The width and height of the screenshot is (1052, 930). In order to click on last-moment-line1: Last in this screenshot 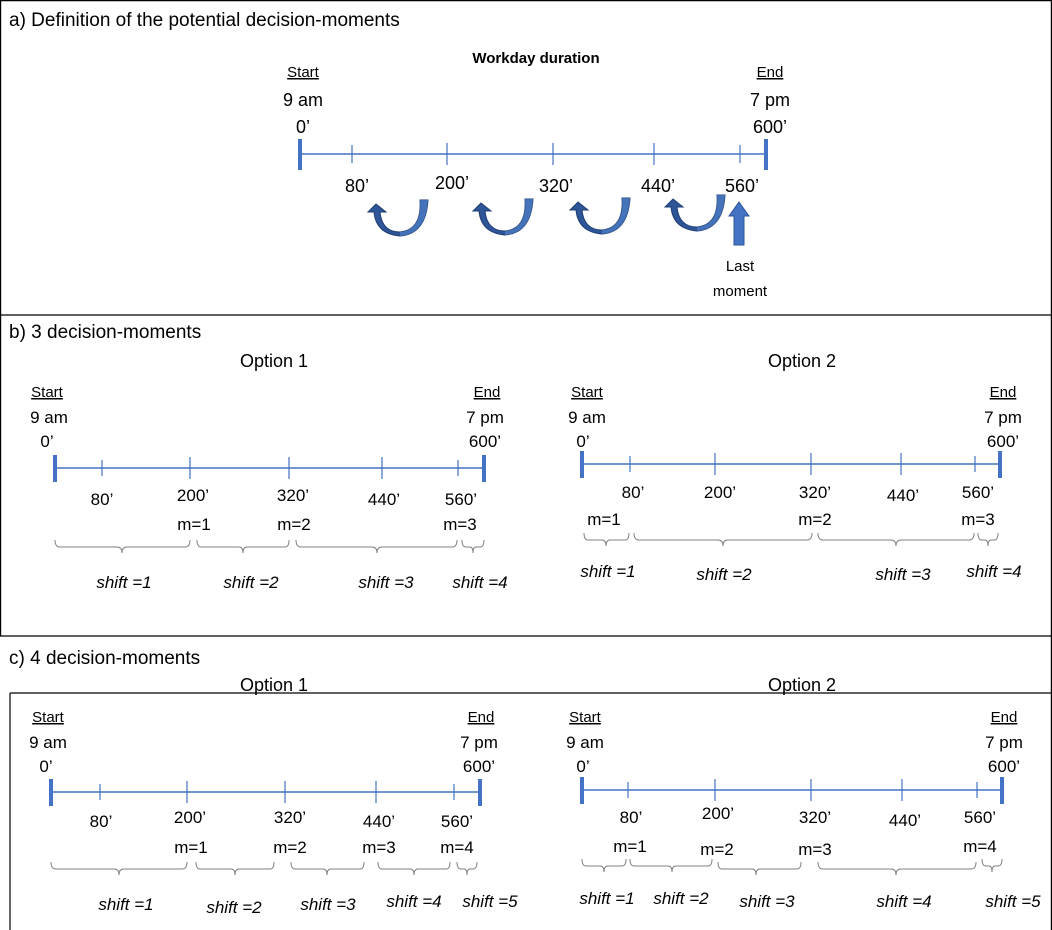, I will do `click(740, 266)`.